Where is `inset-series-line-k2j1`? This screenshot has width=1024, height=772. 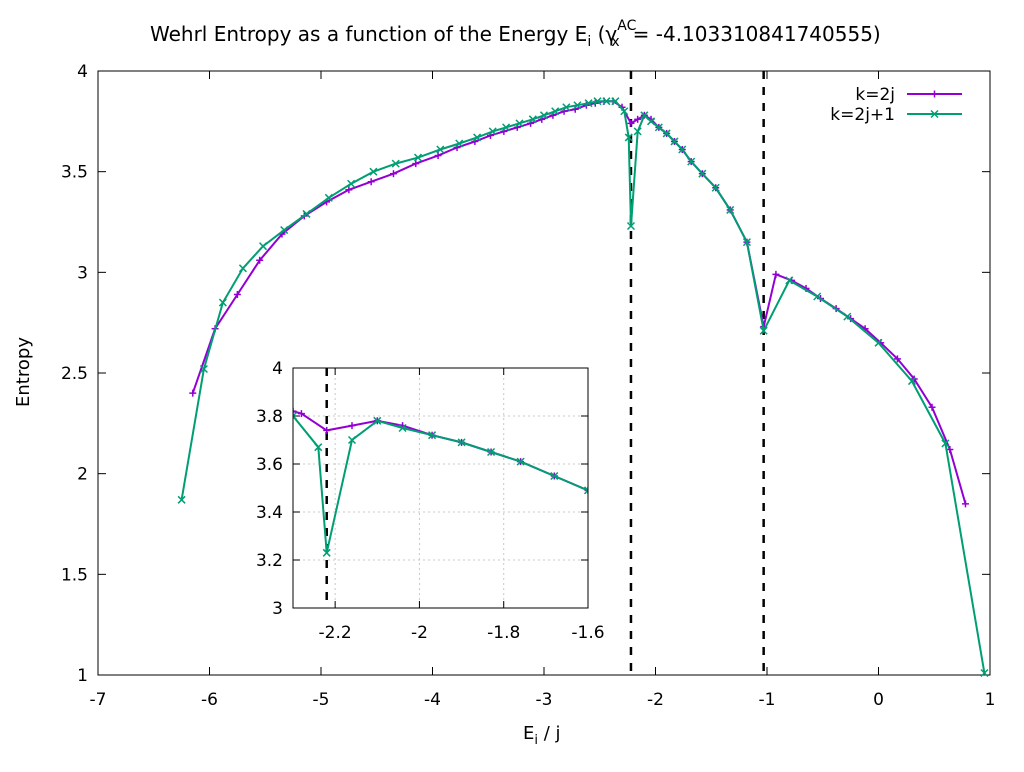
inset-series-line-k2j1 is located at coordinates (440, 484).